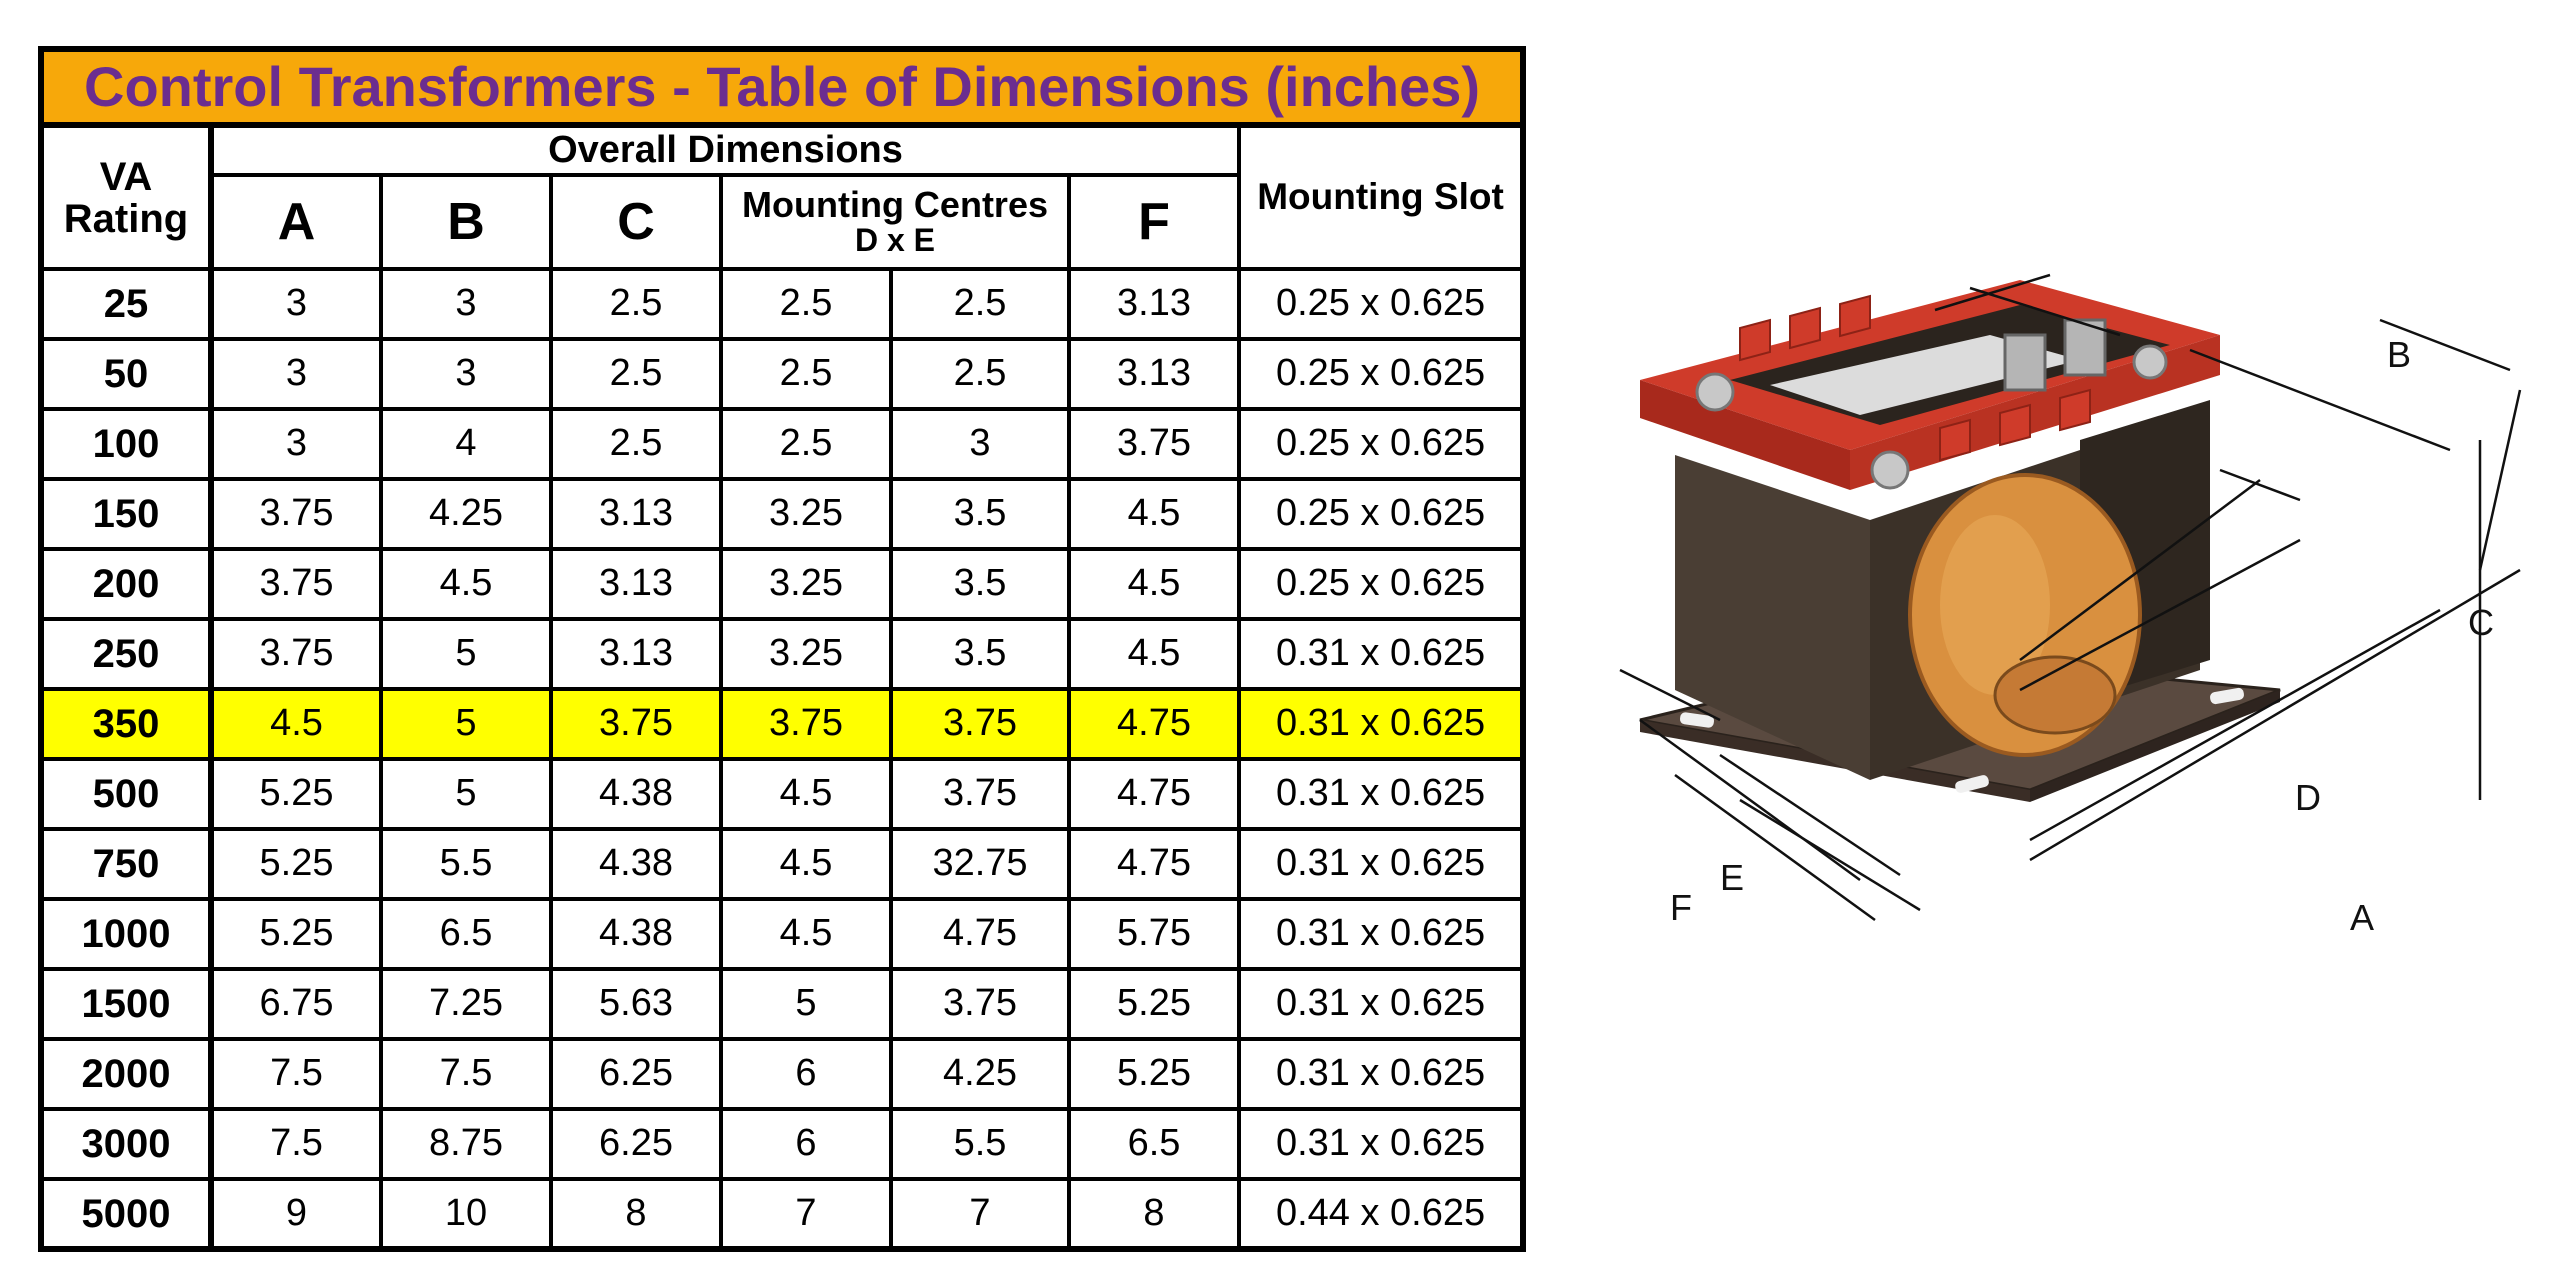 The width and height of the screenshot is (2560, 1286). What do you see at coordinates (2308, 797) in the screenshot?
I see `label-d: D` at bounding box center [2308, 797].